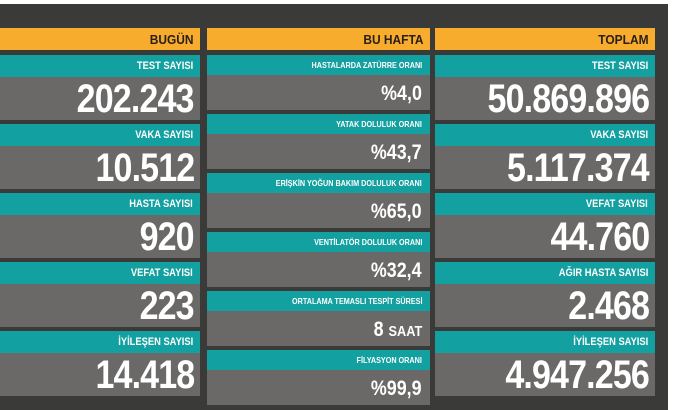 This screenshot has height=410, width=676. What do you see at coordinates (545, 305) in the screenshot?
I see `stat-value: 2.468` at bounding box center [545, 305].